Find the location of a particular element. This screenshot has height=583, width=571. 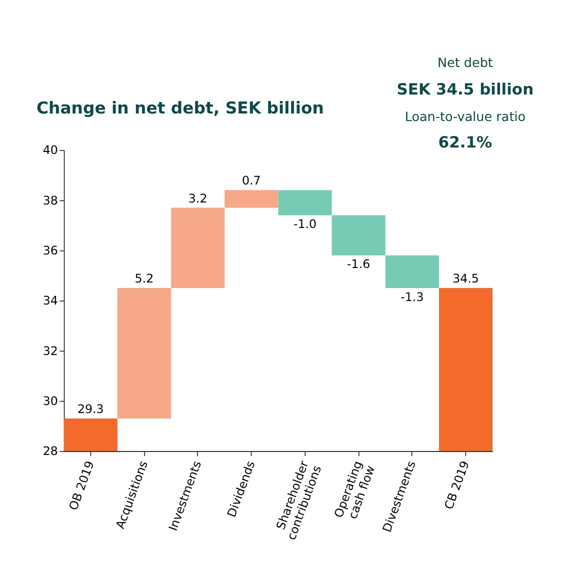

y-tick-label: 34 is located at coordinates (50, 301).